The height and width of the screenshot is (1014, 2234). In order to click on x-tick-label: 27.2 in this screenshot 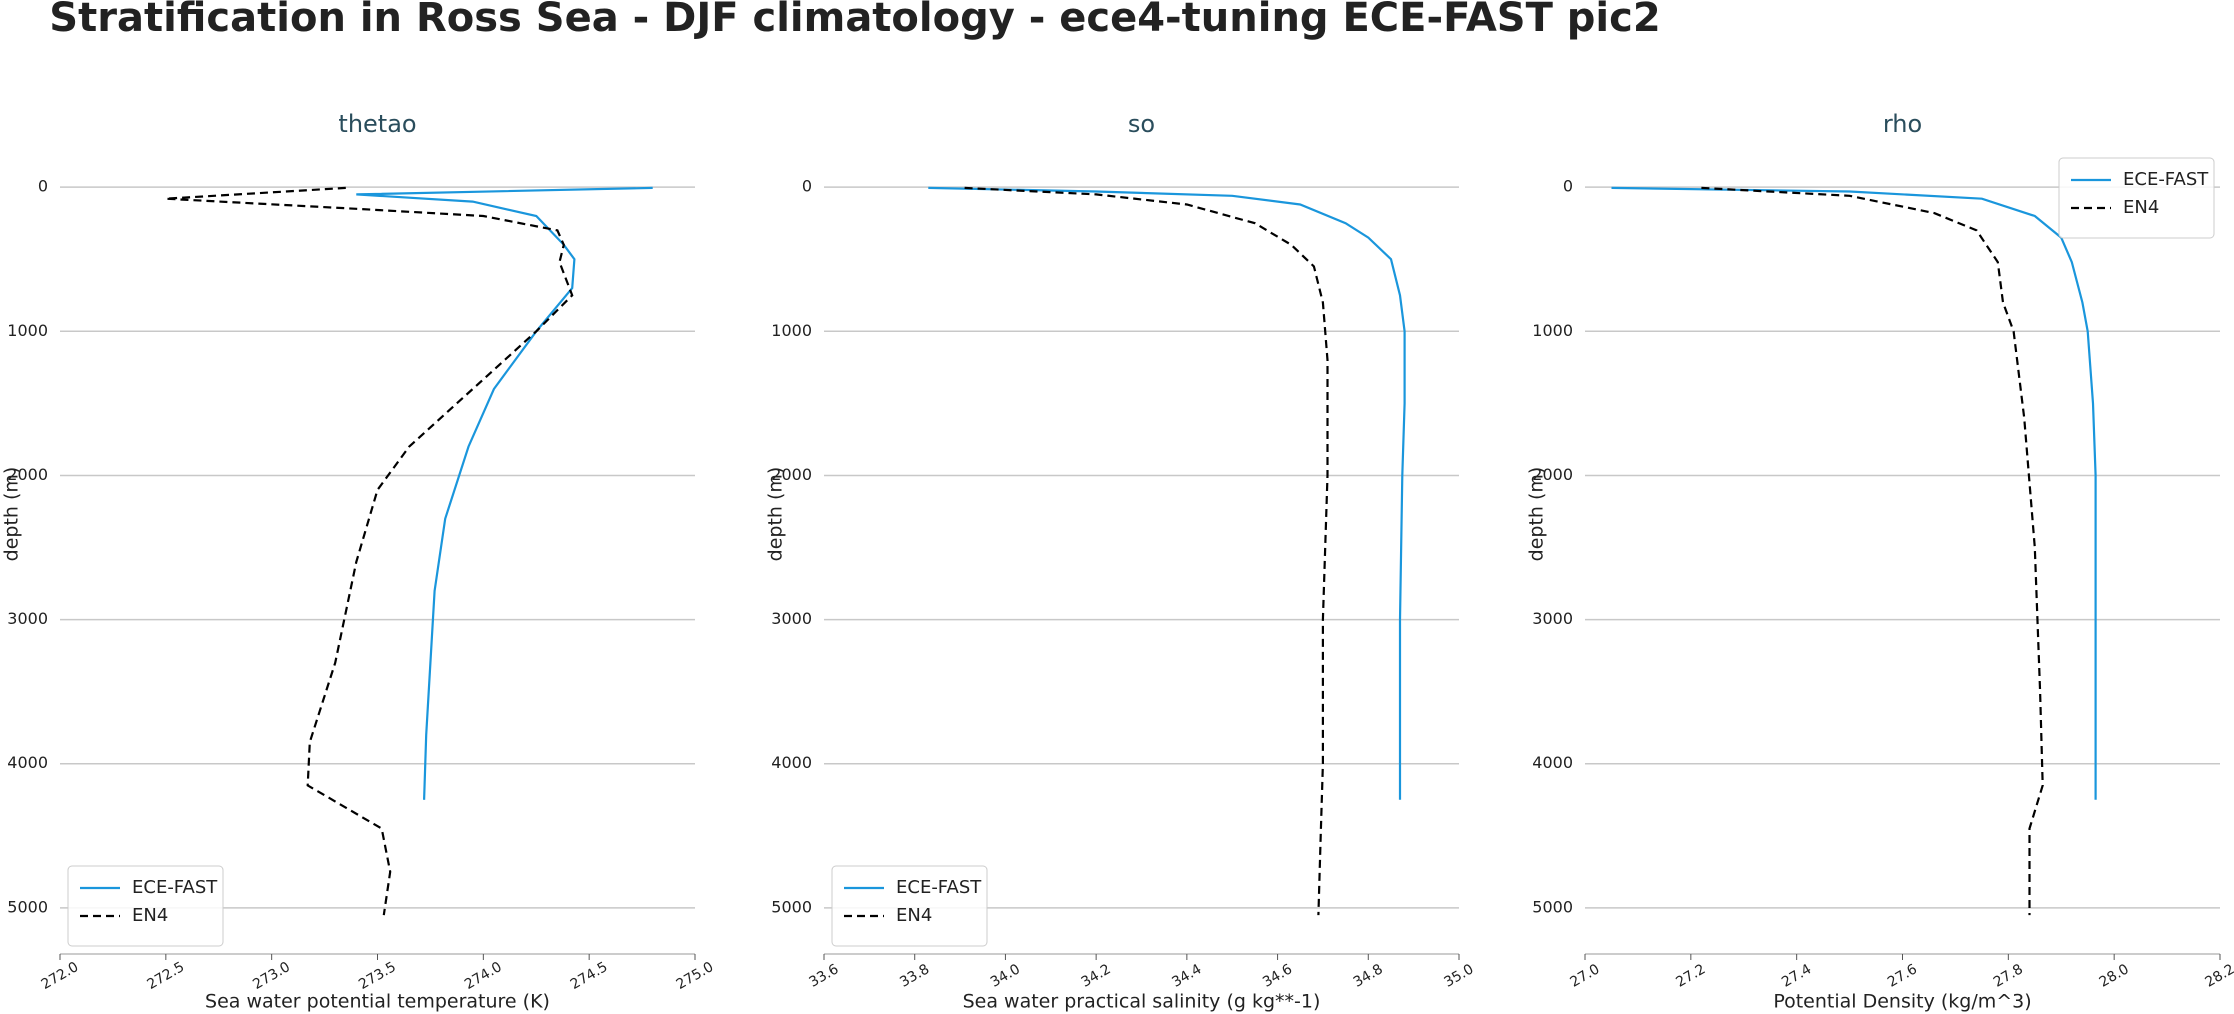, I will do `click(1690, 975)`.